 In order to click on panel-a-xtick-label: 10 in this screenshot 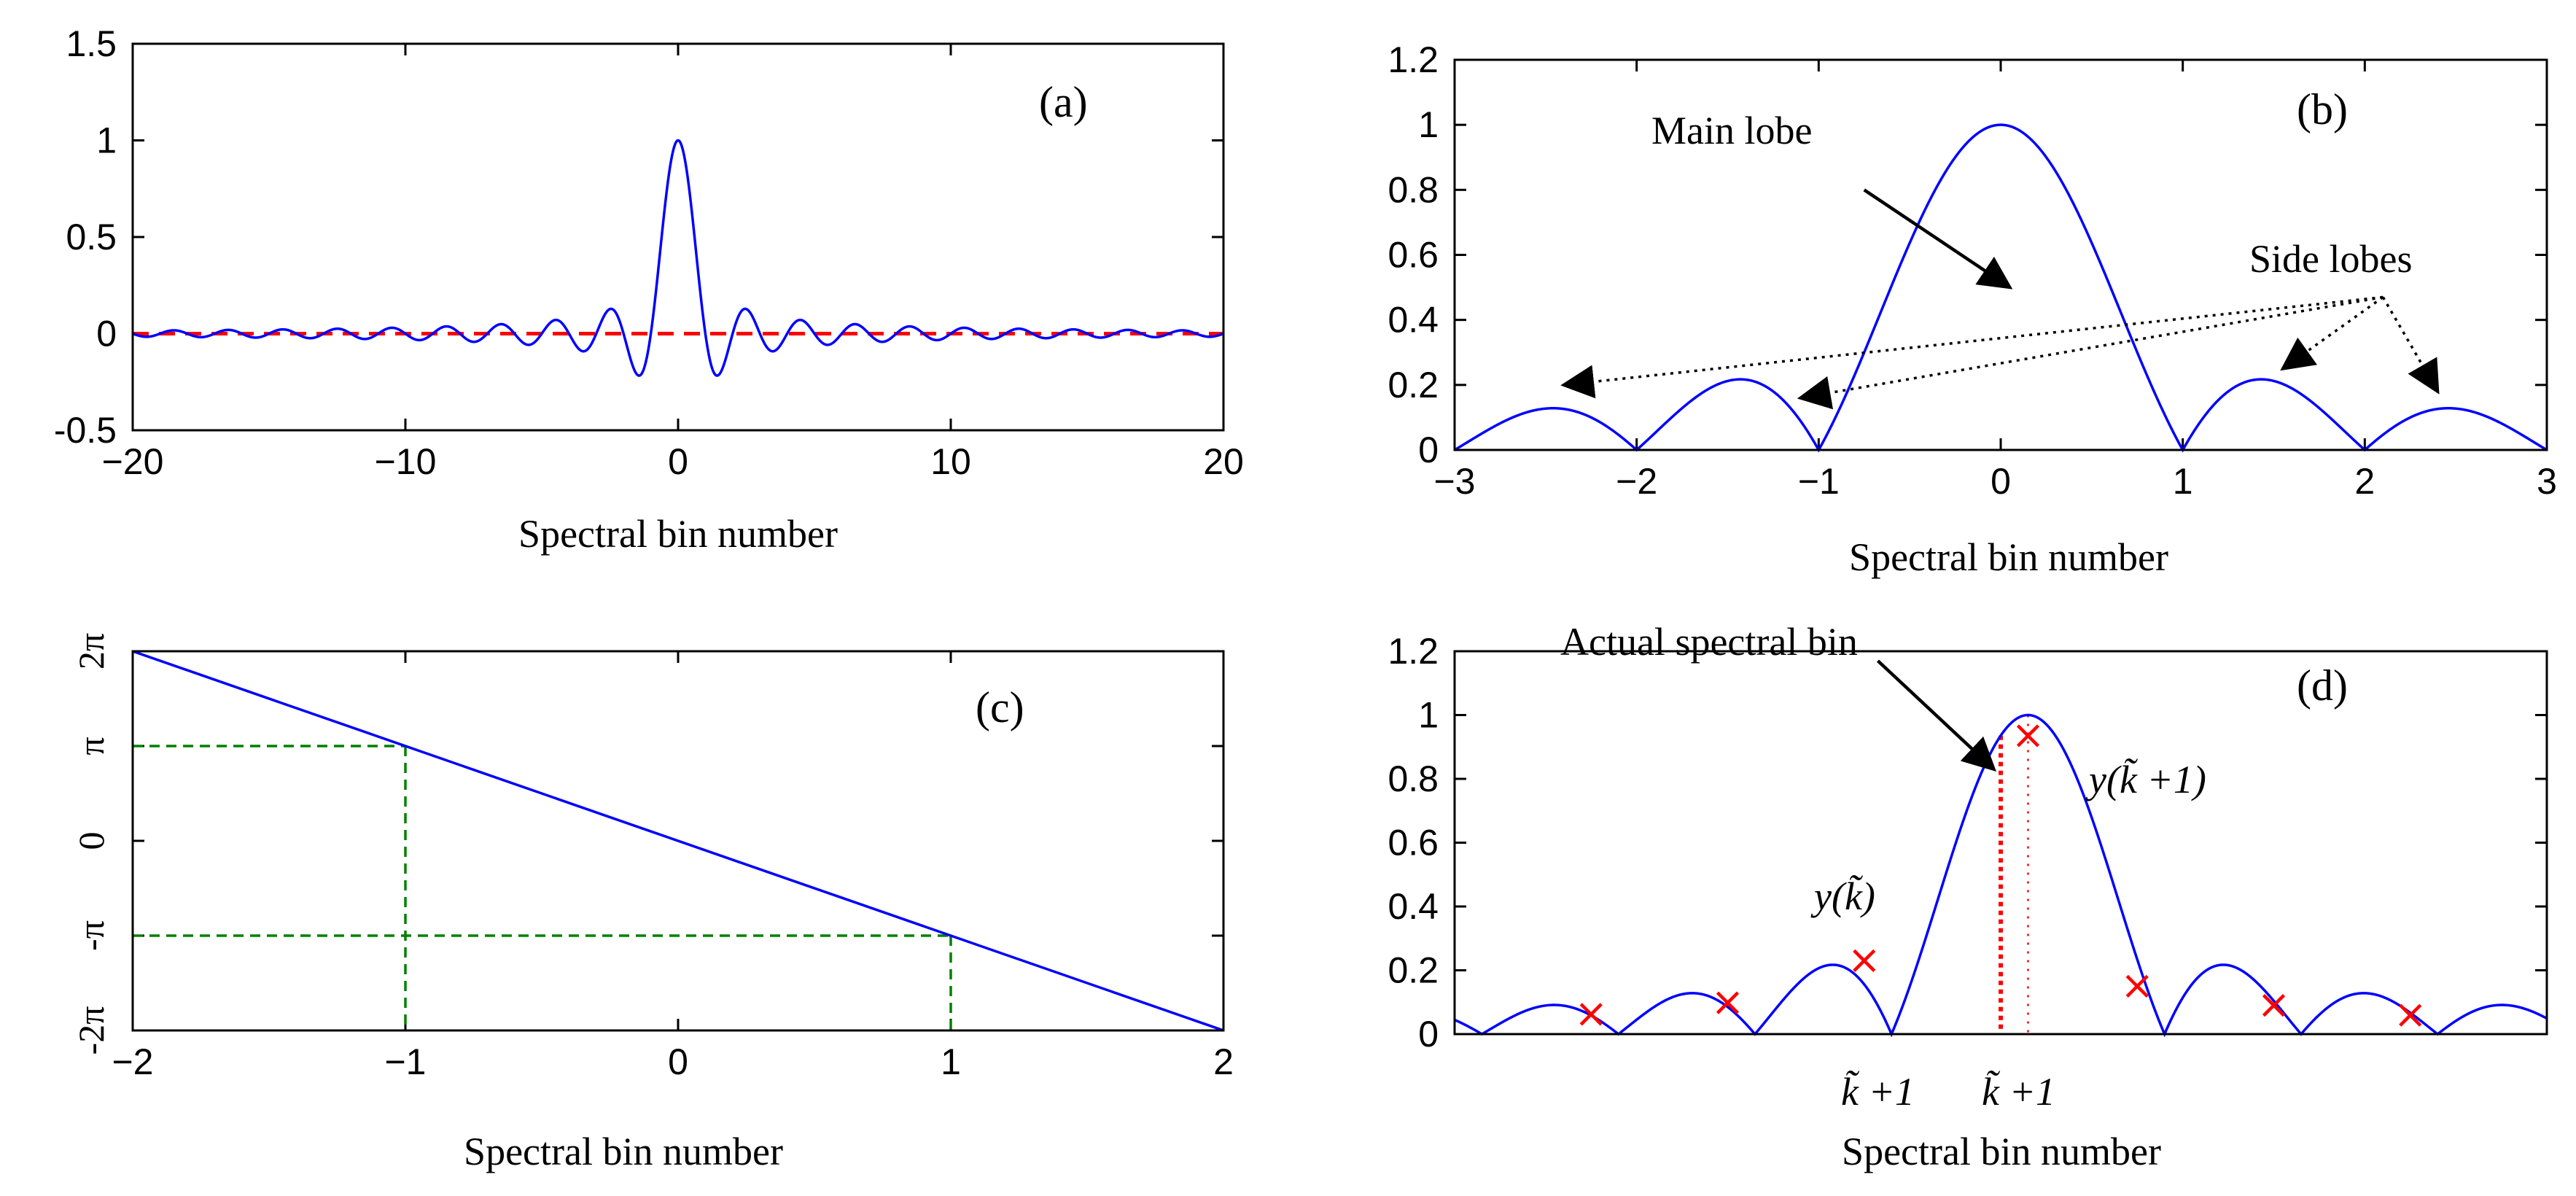, I will do `click(950, 461)`.